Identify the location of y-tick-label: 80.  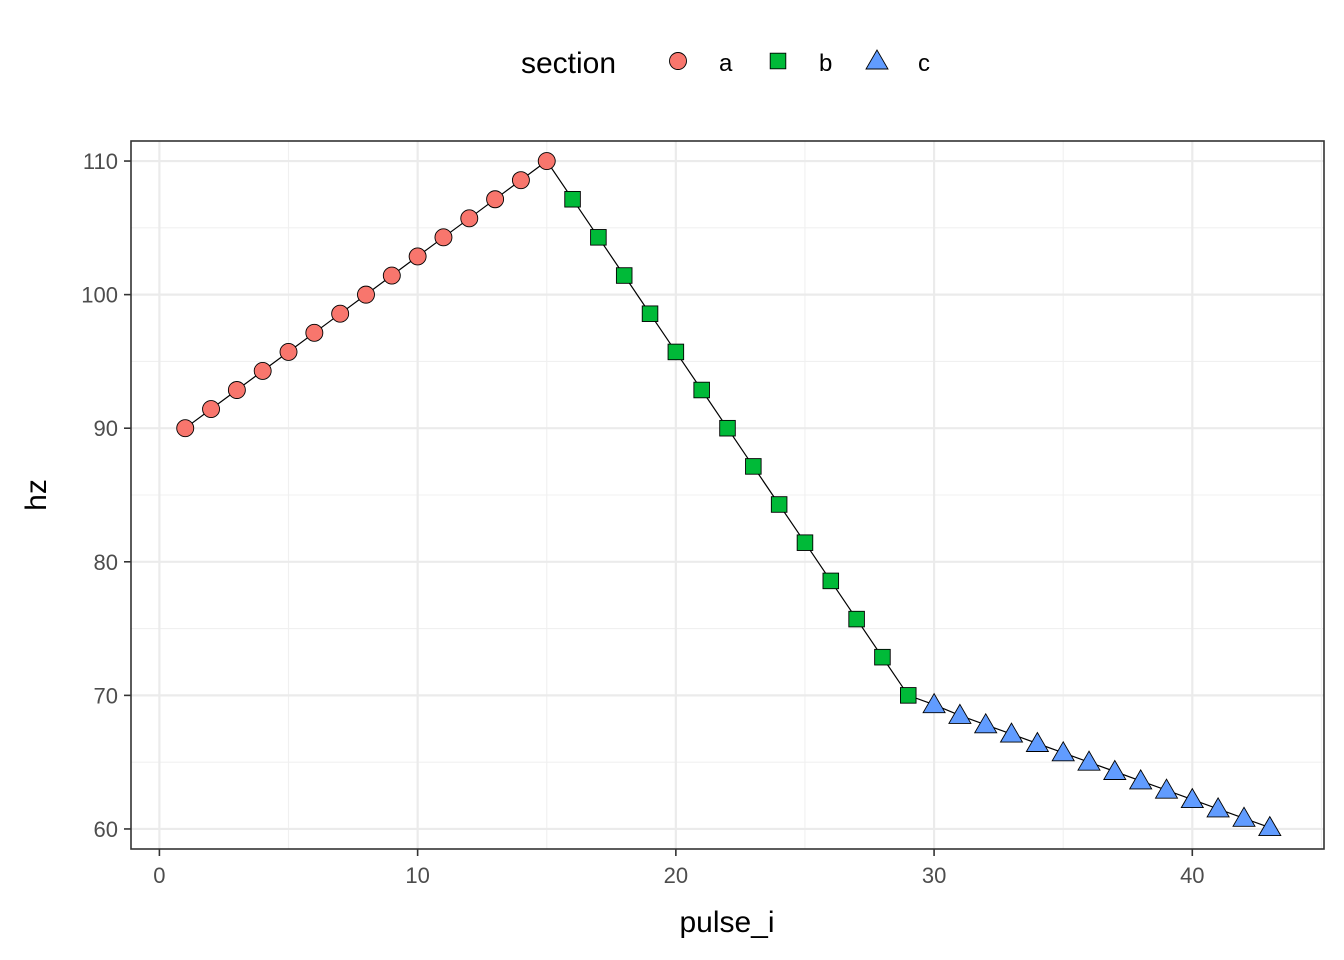
(106, 562).